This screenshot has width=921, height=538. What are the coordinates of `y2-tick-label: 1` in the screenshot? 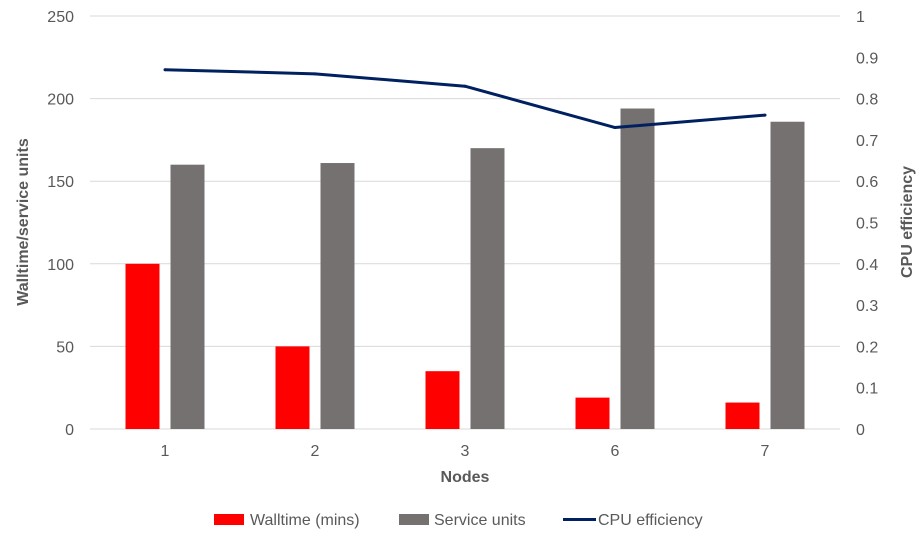 It's located at (860, 17).